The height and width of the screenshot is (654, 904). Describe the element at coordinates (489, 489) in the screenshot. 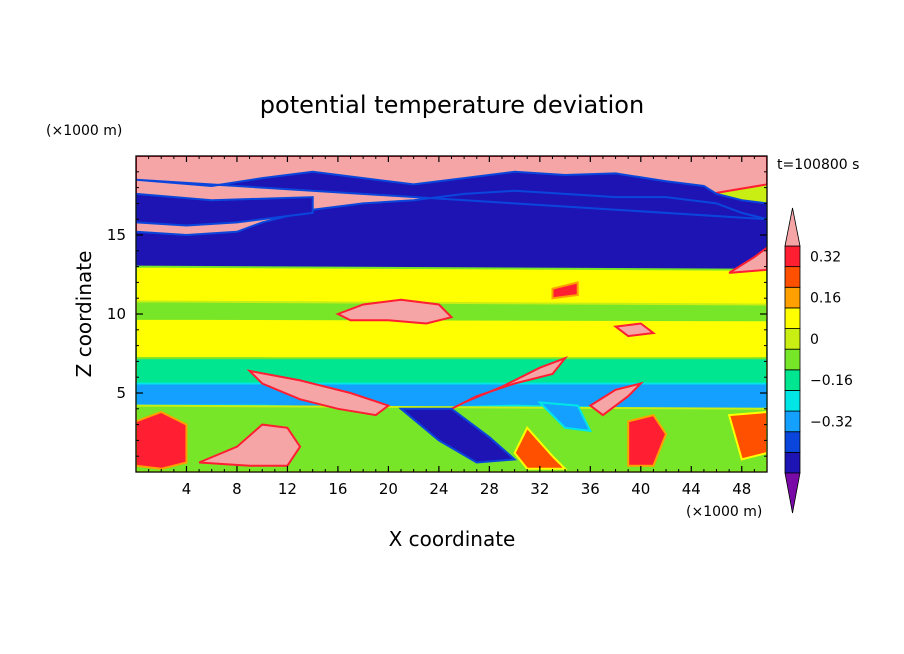

I see `x-tick-label: 28` at that location.